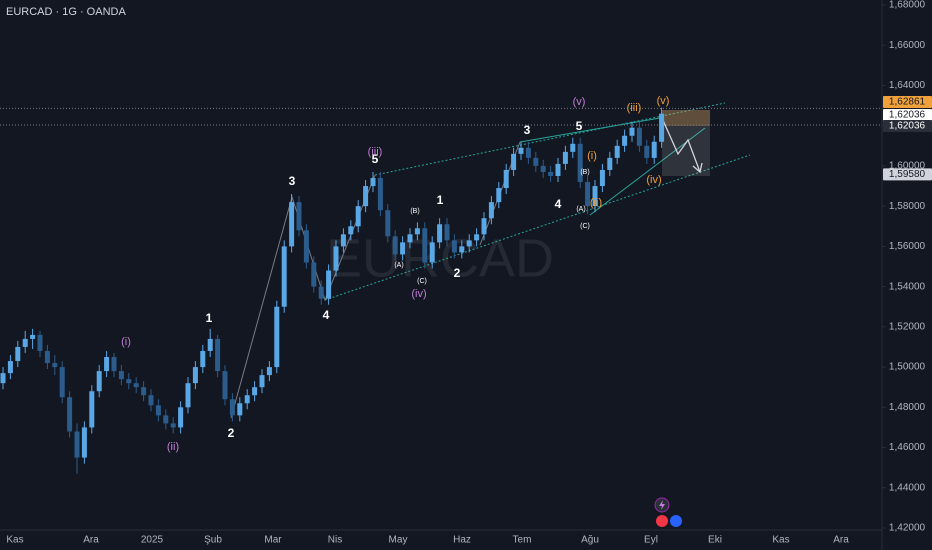 The height and width of the screenshot is (550, 932). Describe the element at coordinates (326, 315) in the screenshot. I see `wave-label: 4` at that location.